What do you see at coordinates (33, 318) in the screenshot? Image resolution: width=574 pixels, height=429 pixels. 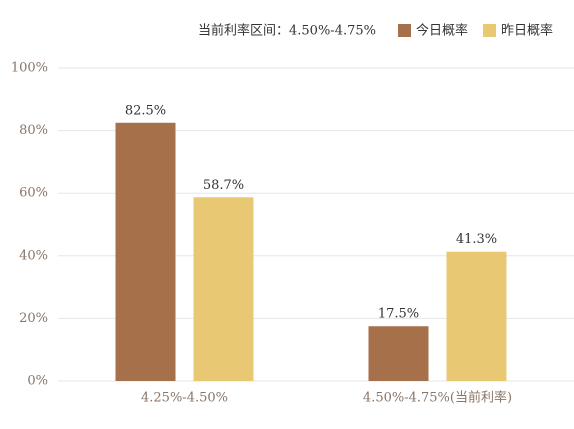 I see `y-tick-label: 20%` at bounding box center [33, 318].